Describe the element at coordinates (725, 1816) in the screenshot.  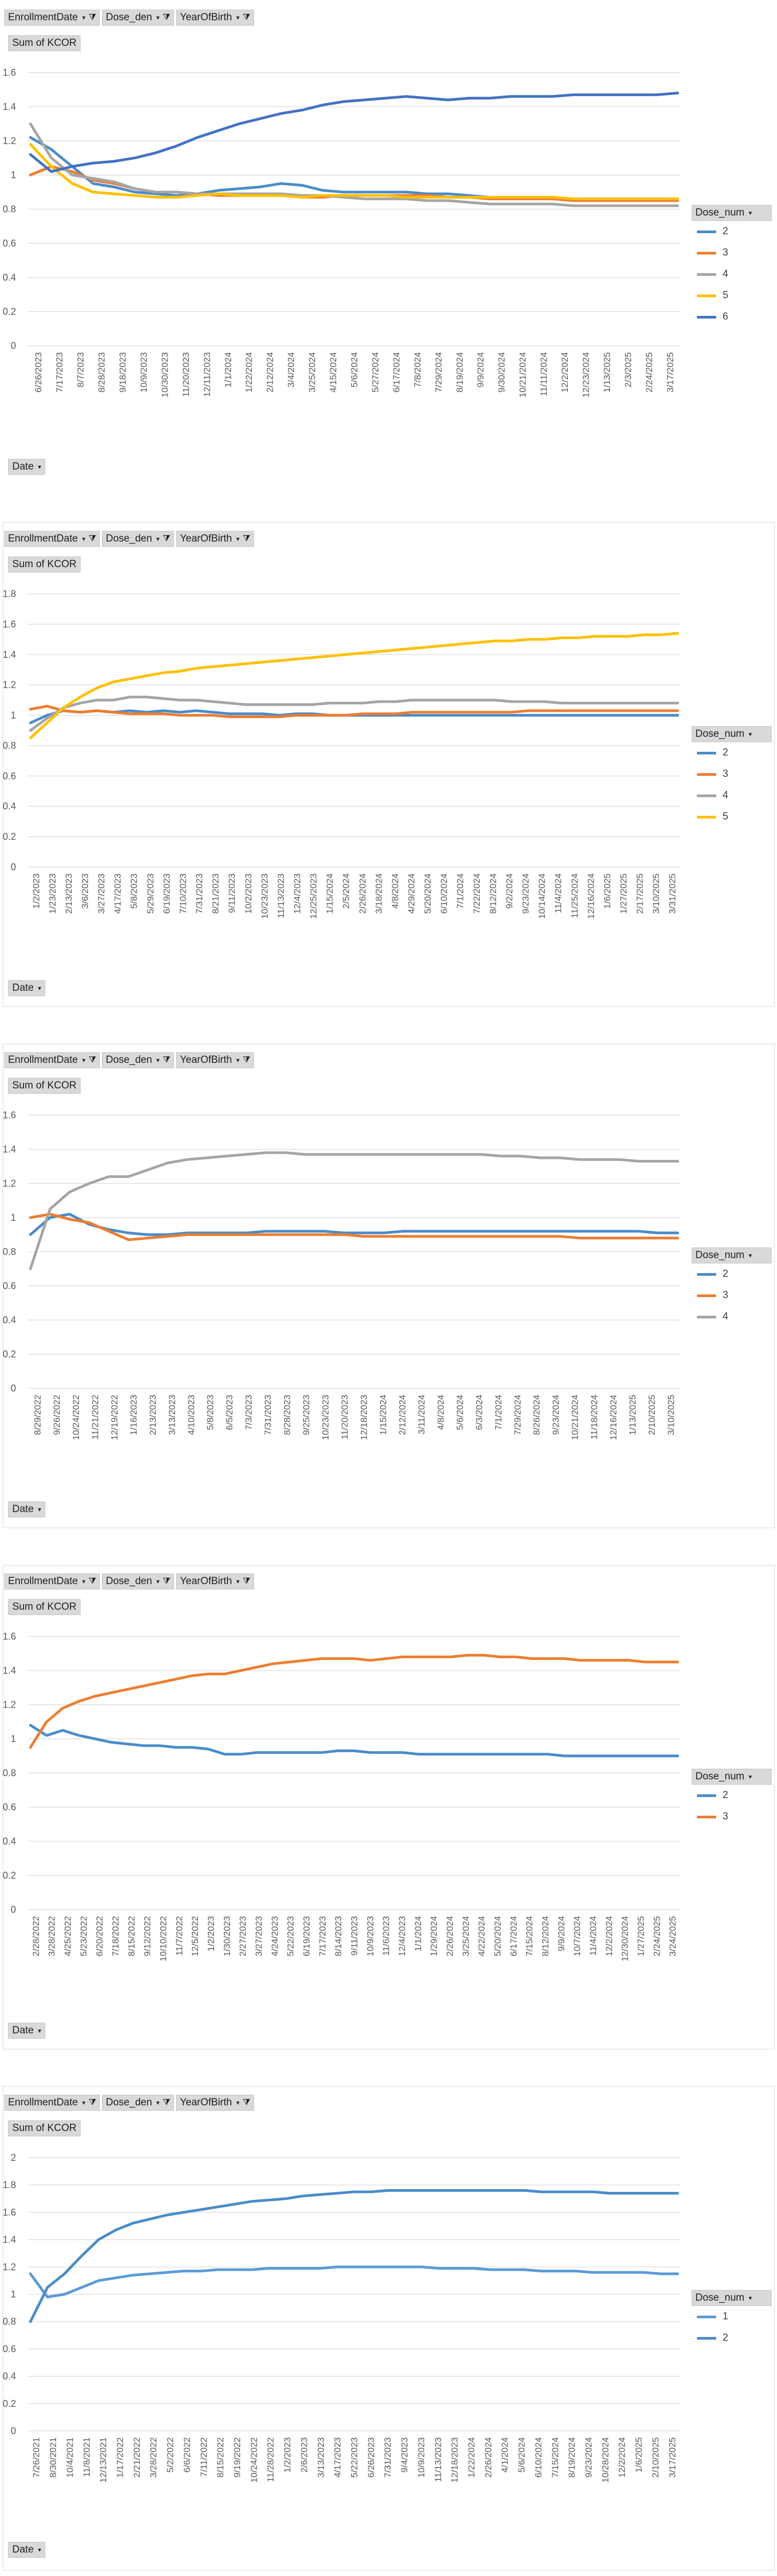
I see `legend-label: 3` at that location.